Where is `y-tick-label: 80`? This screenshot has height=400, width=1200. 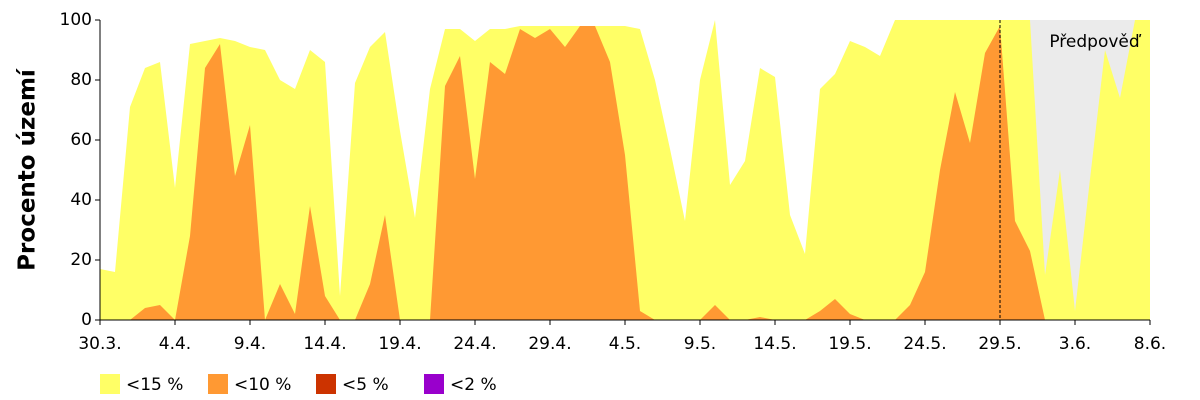
y-tick-label: 80 is located at coordinates (81, 80).